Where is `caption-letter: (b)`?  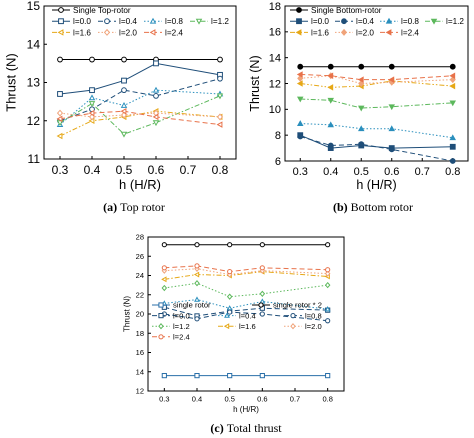 caption-letter: (b) is located at coordinates (342, 207).